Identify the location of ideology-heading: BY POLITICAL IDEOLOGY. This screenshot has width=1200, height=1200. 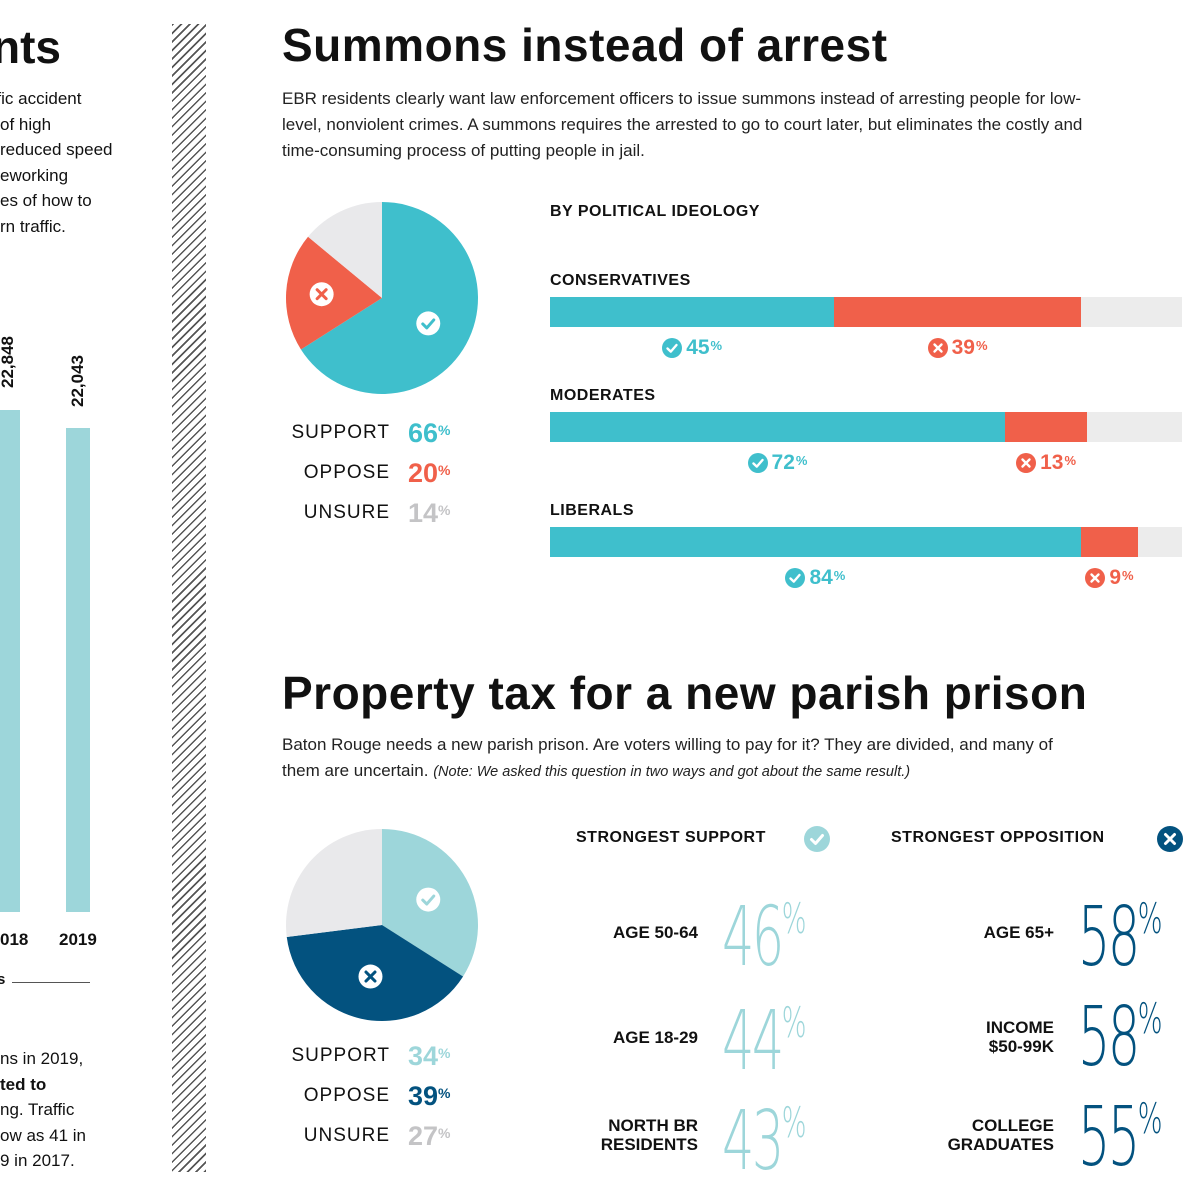
(655, 211).